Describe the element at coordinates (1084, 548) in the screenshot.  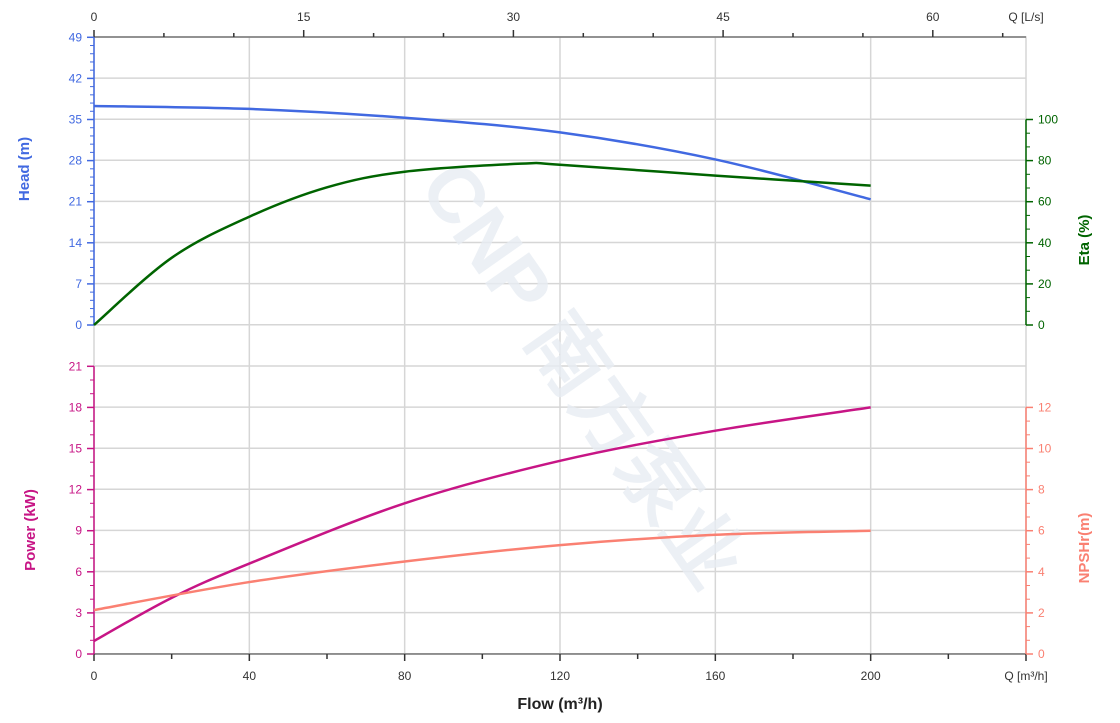
I see `npsh-axis-title: NPSHr(m)` at that location.